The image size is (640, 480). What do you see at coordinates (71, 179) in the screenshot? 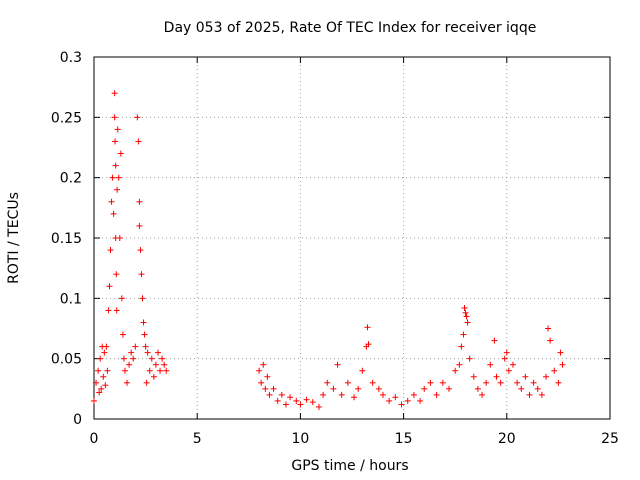
I see `y-tick-label: 0.2` at bounding box center [71, 179].